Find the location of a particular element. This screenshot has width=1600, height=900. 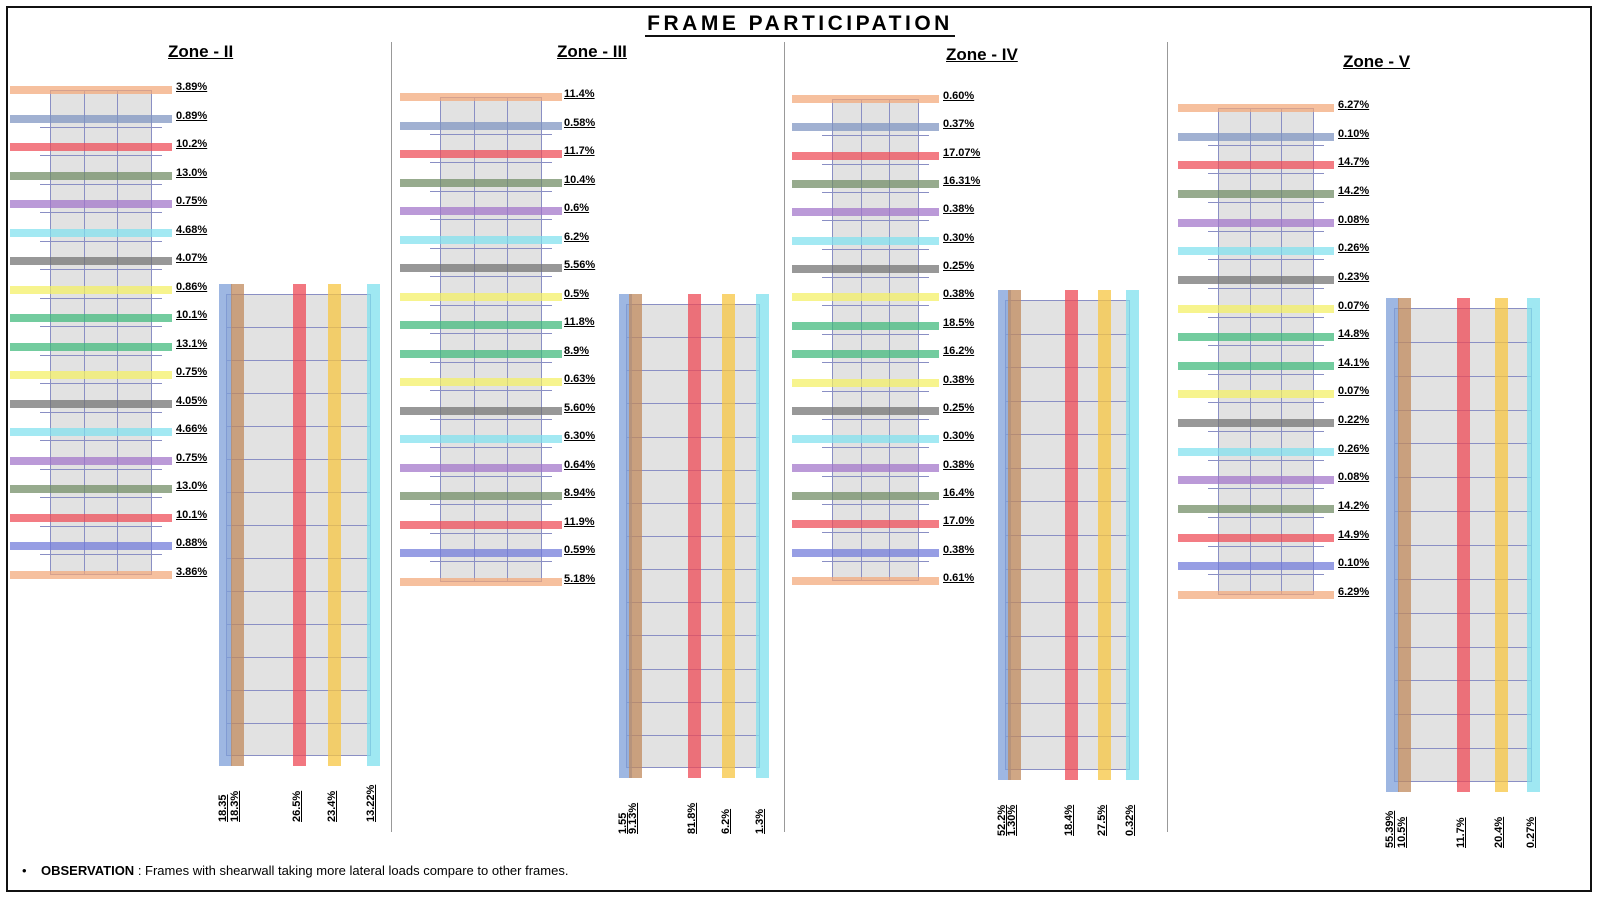

frame-percentage: 0.08% is located at coordinates (1354, 219).